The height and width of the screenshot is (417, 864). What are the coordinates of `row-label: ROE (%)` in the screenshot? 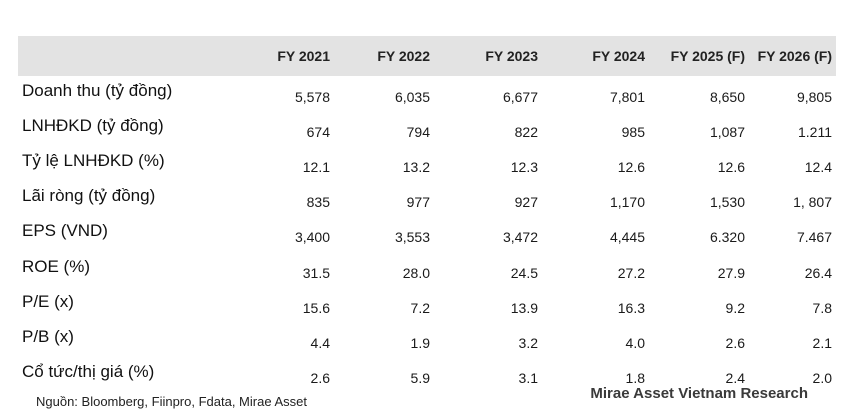 It's located at (56, 266).